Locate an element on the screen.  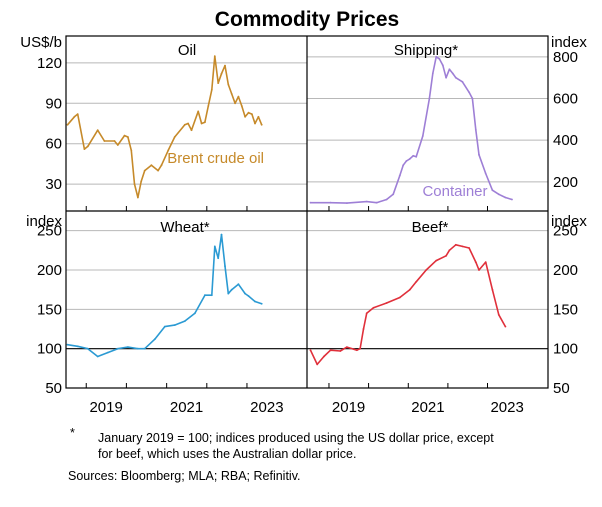
y-tick-label-shipping-200: 200 is located at coordinates (565, 182).